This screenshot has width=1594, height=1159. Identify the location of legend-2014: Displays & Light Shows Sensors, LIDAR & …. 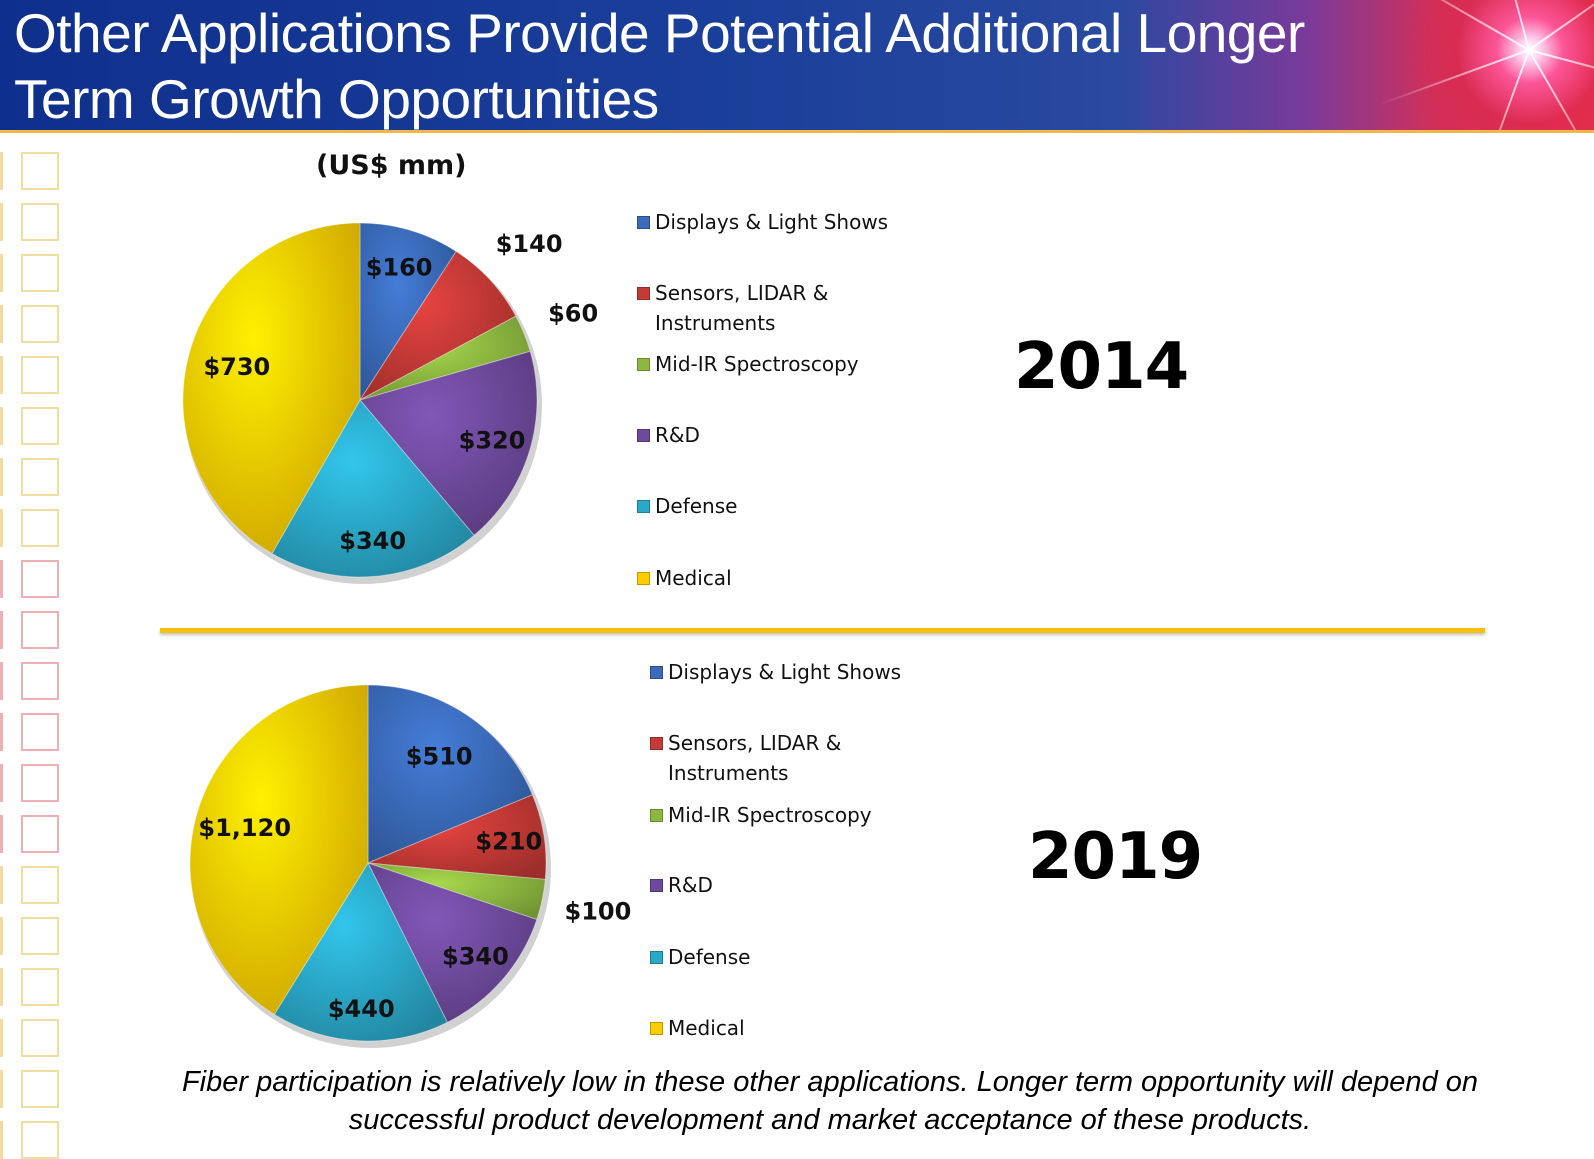
(797, 405).